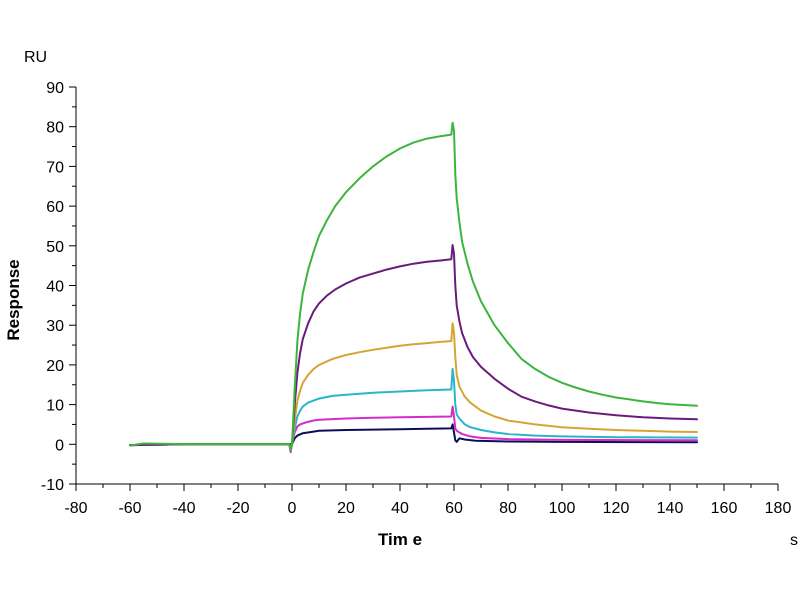  I want to click on x-unit-label: s, so click(794, 540).